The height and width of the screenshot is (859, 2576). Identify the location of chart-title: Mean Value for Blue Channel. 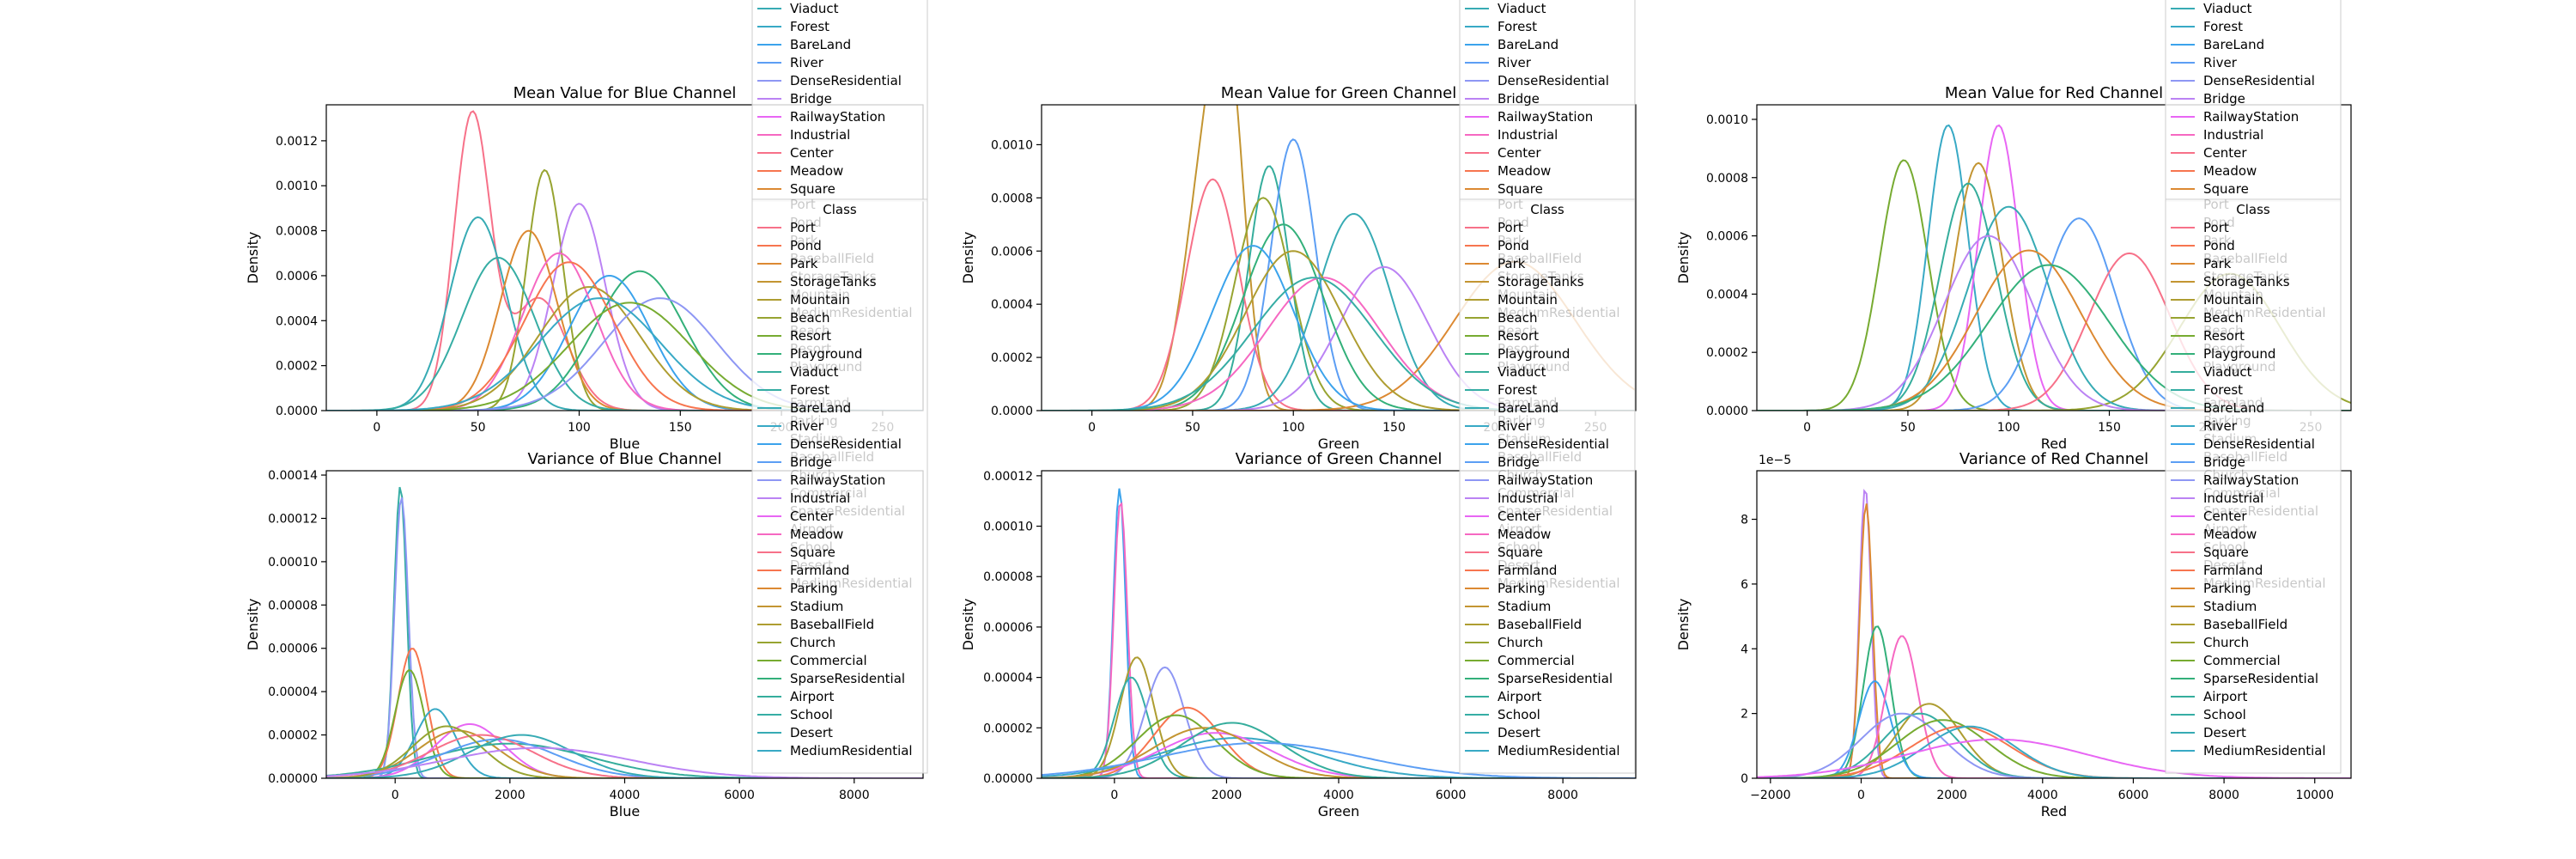
(625, 93).